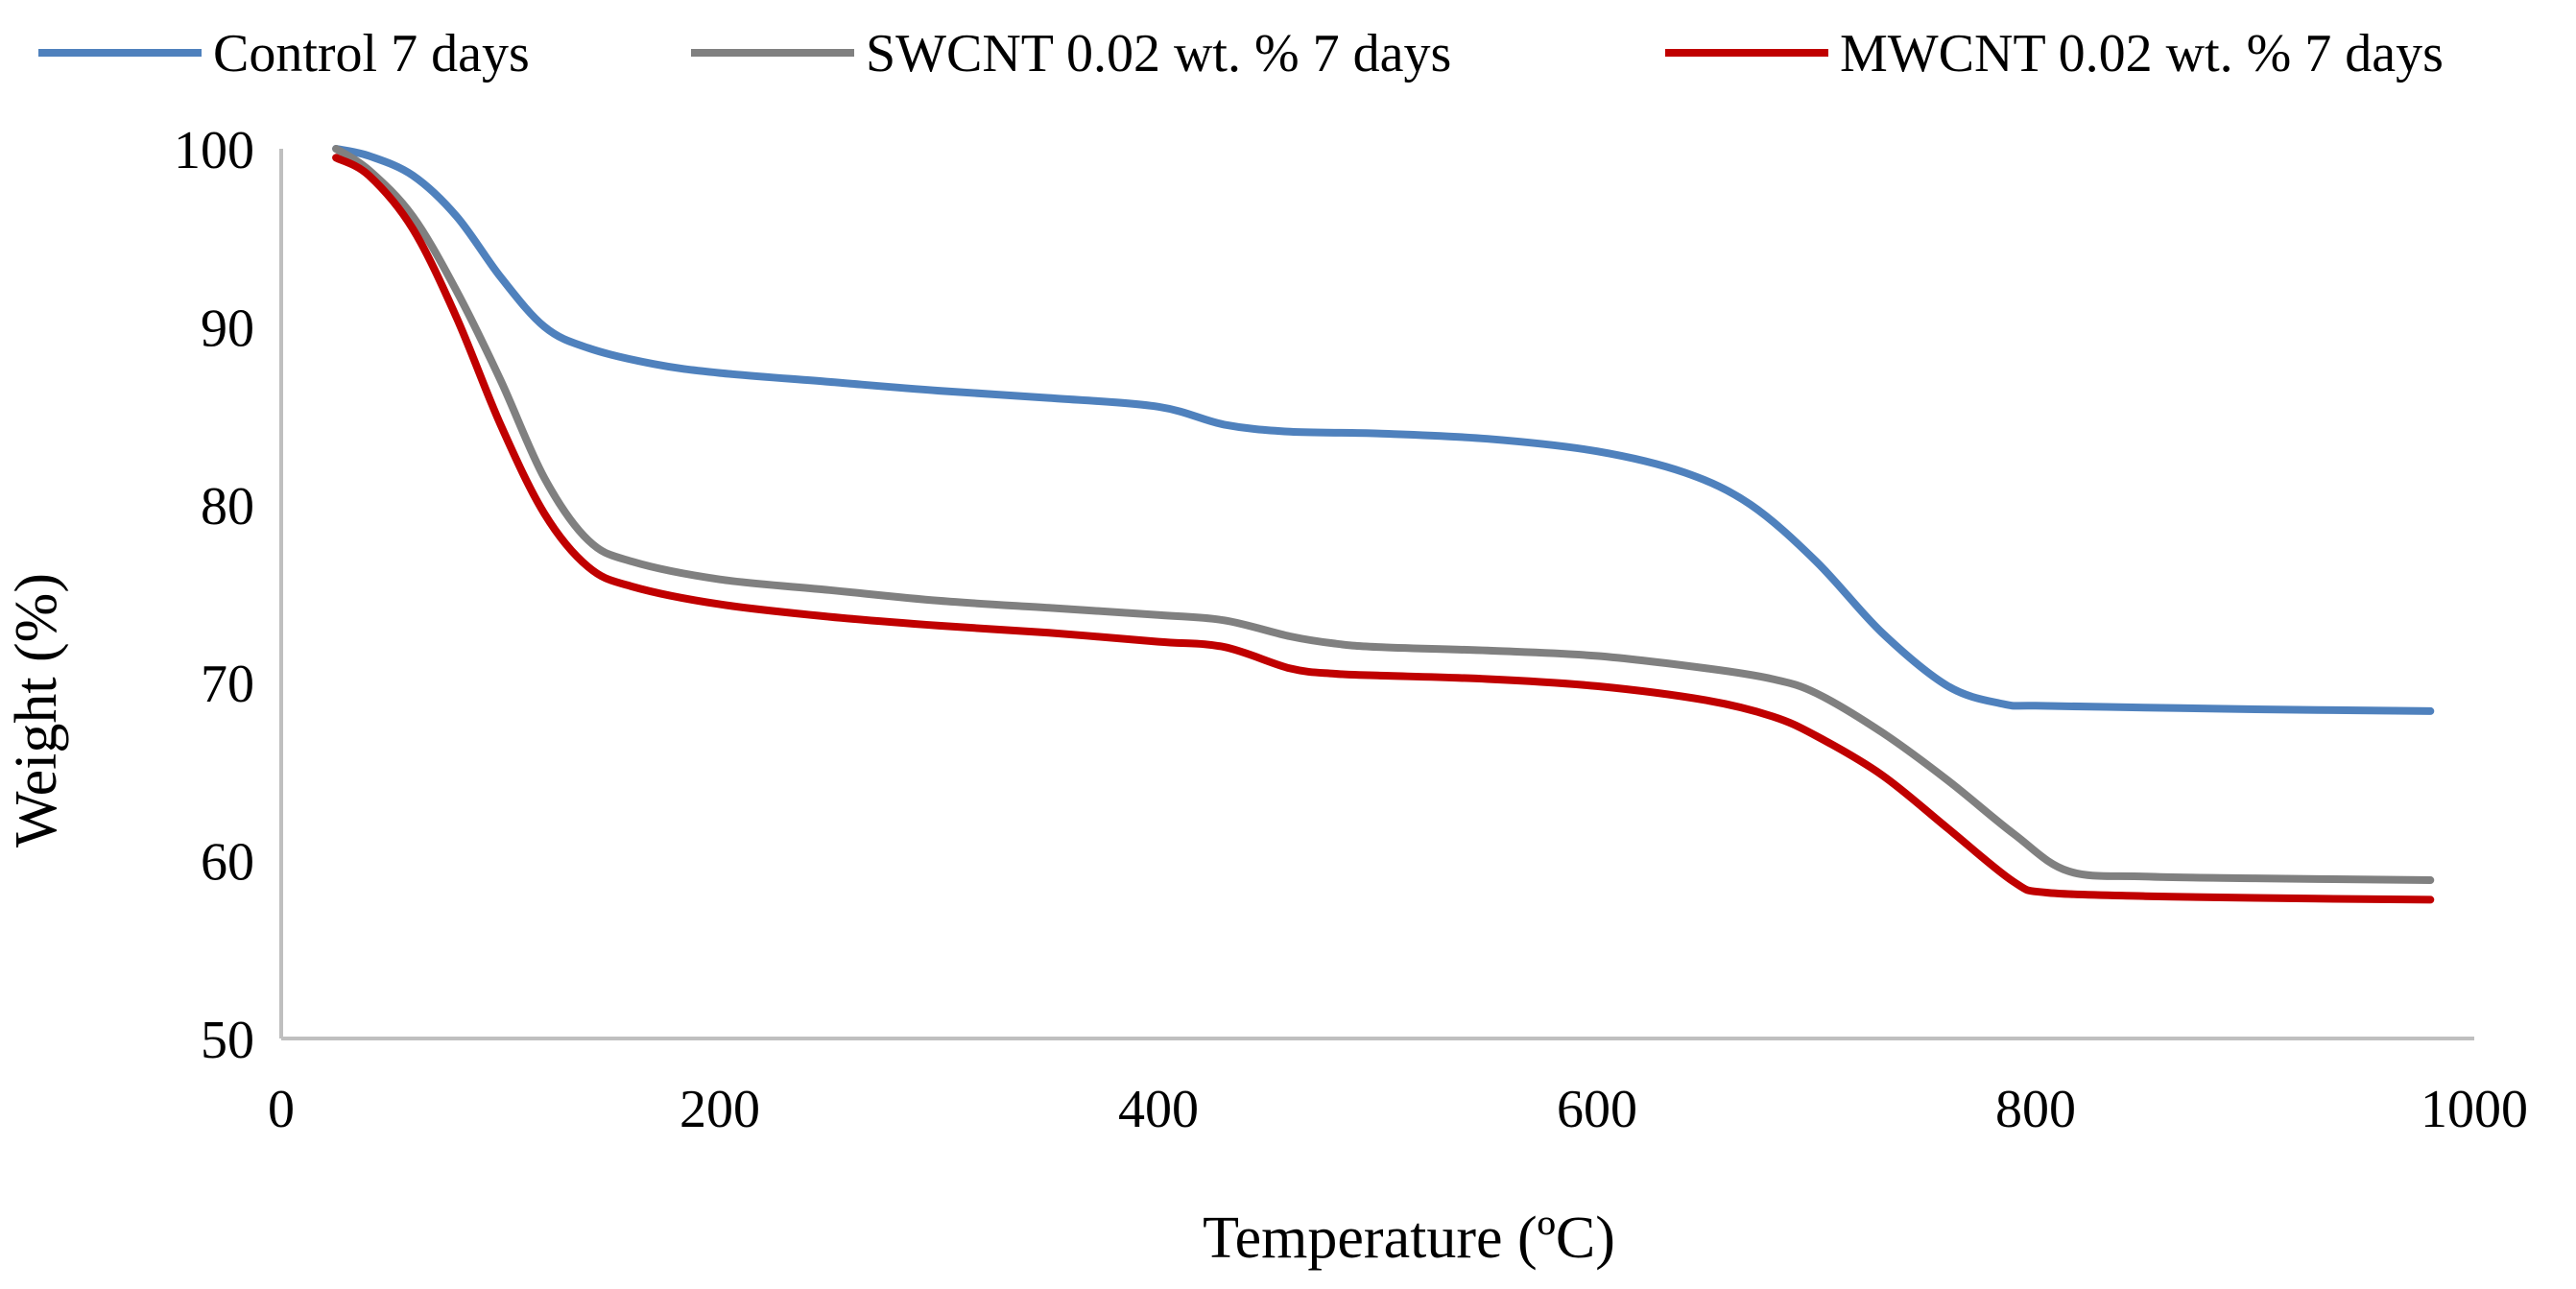  Describe the element at coordinates (227, 507) in the screenshot. I see `y-tick-label: 80` at that location.